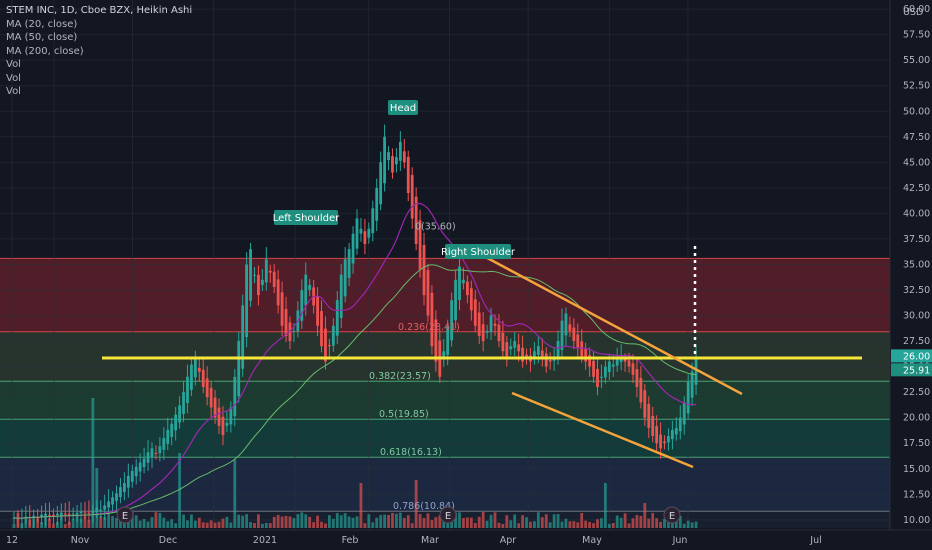  Describe the element at coordinates (916, 188) in the screenshot. I see `price-tick-7: 42.50` at that location.